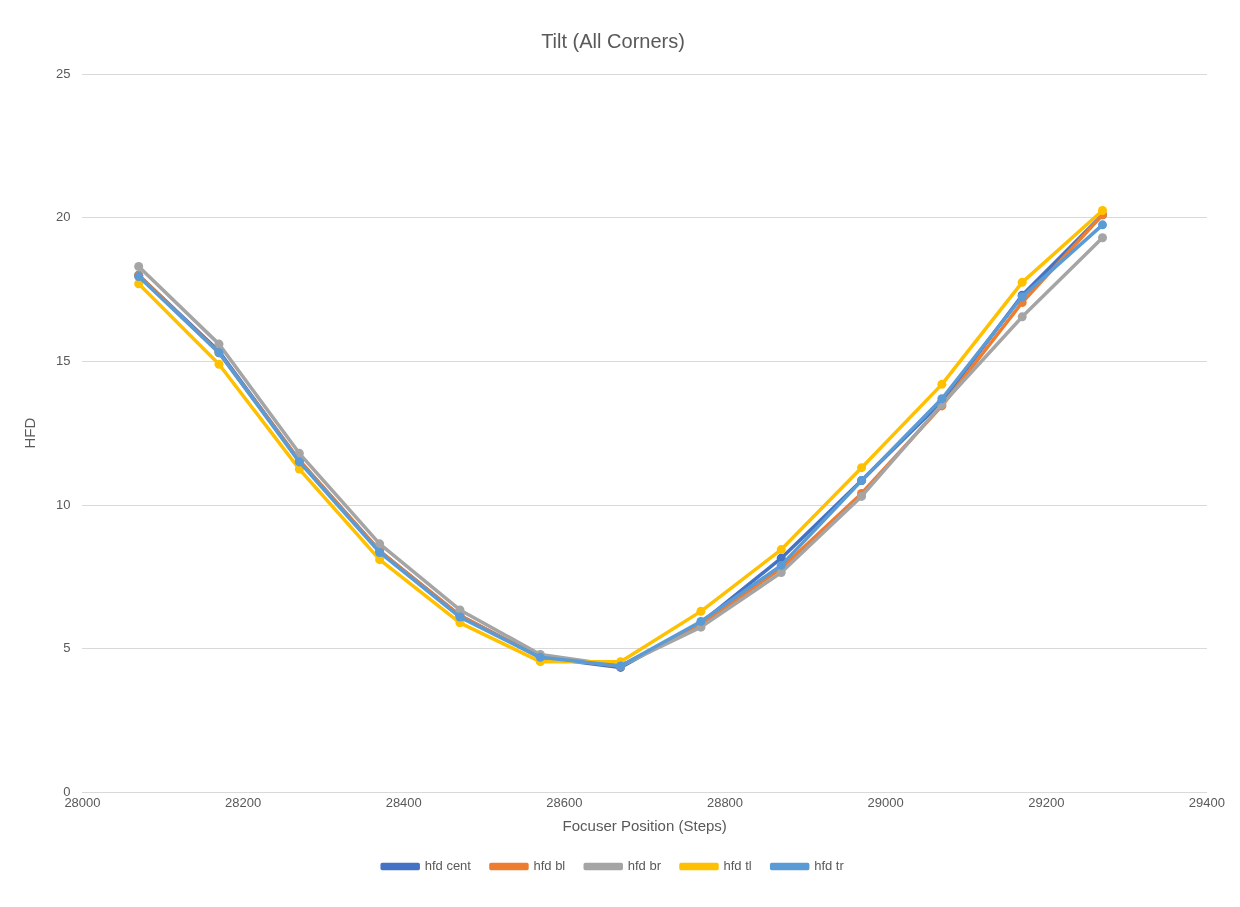 Image resolution: width=1240 pixels, height=907 pixels. Describe the element at coordinates (829, 866) in the screenshot. I see `legend-label: hfd tr` at that location.